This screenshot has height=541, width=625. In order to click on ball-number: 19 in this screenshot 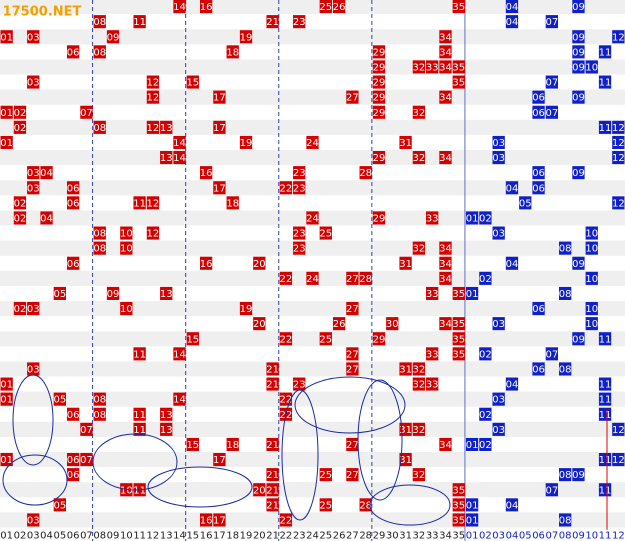, I will do `click(246, 37)`.